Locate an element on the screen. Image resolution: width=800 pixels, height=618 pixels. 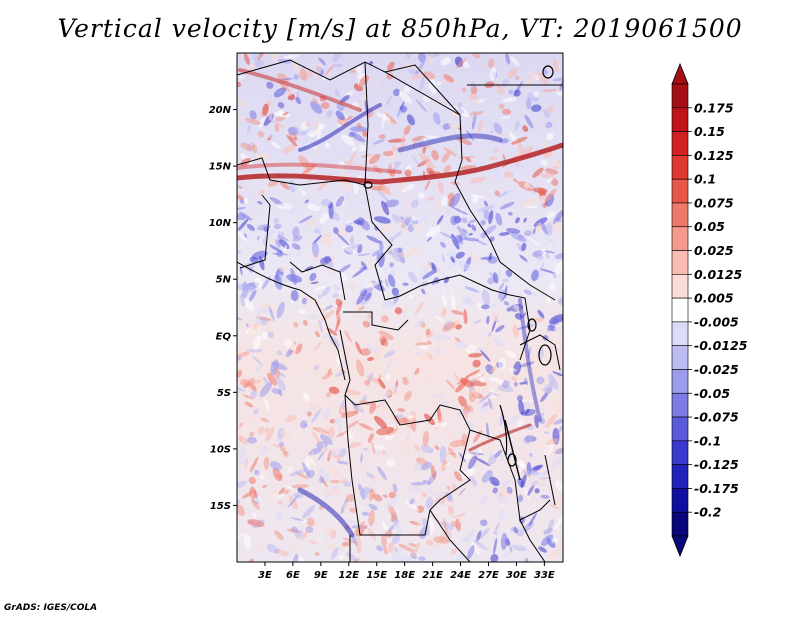
colorbar-label: 0.15 is located at coordinates (709, 131).